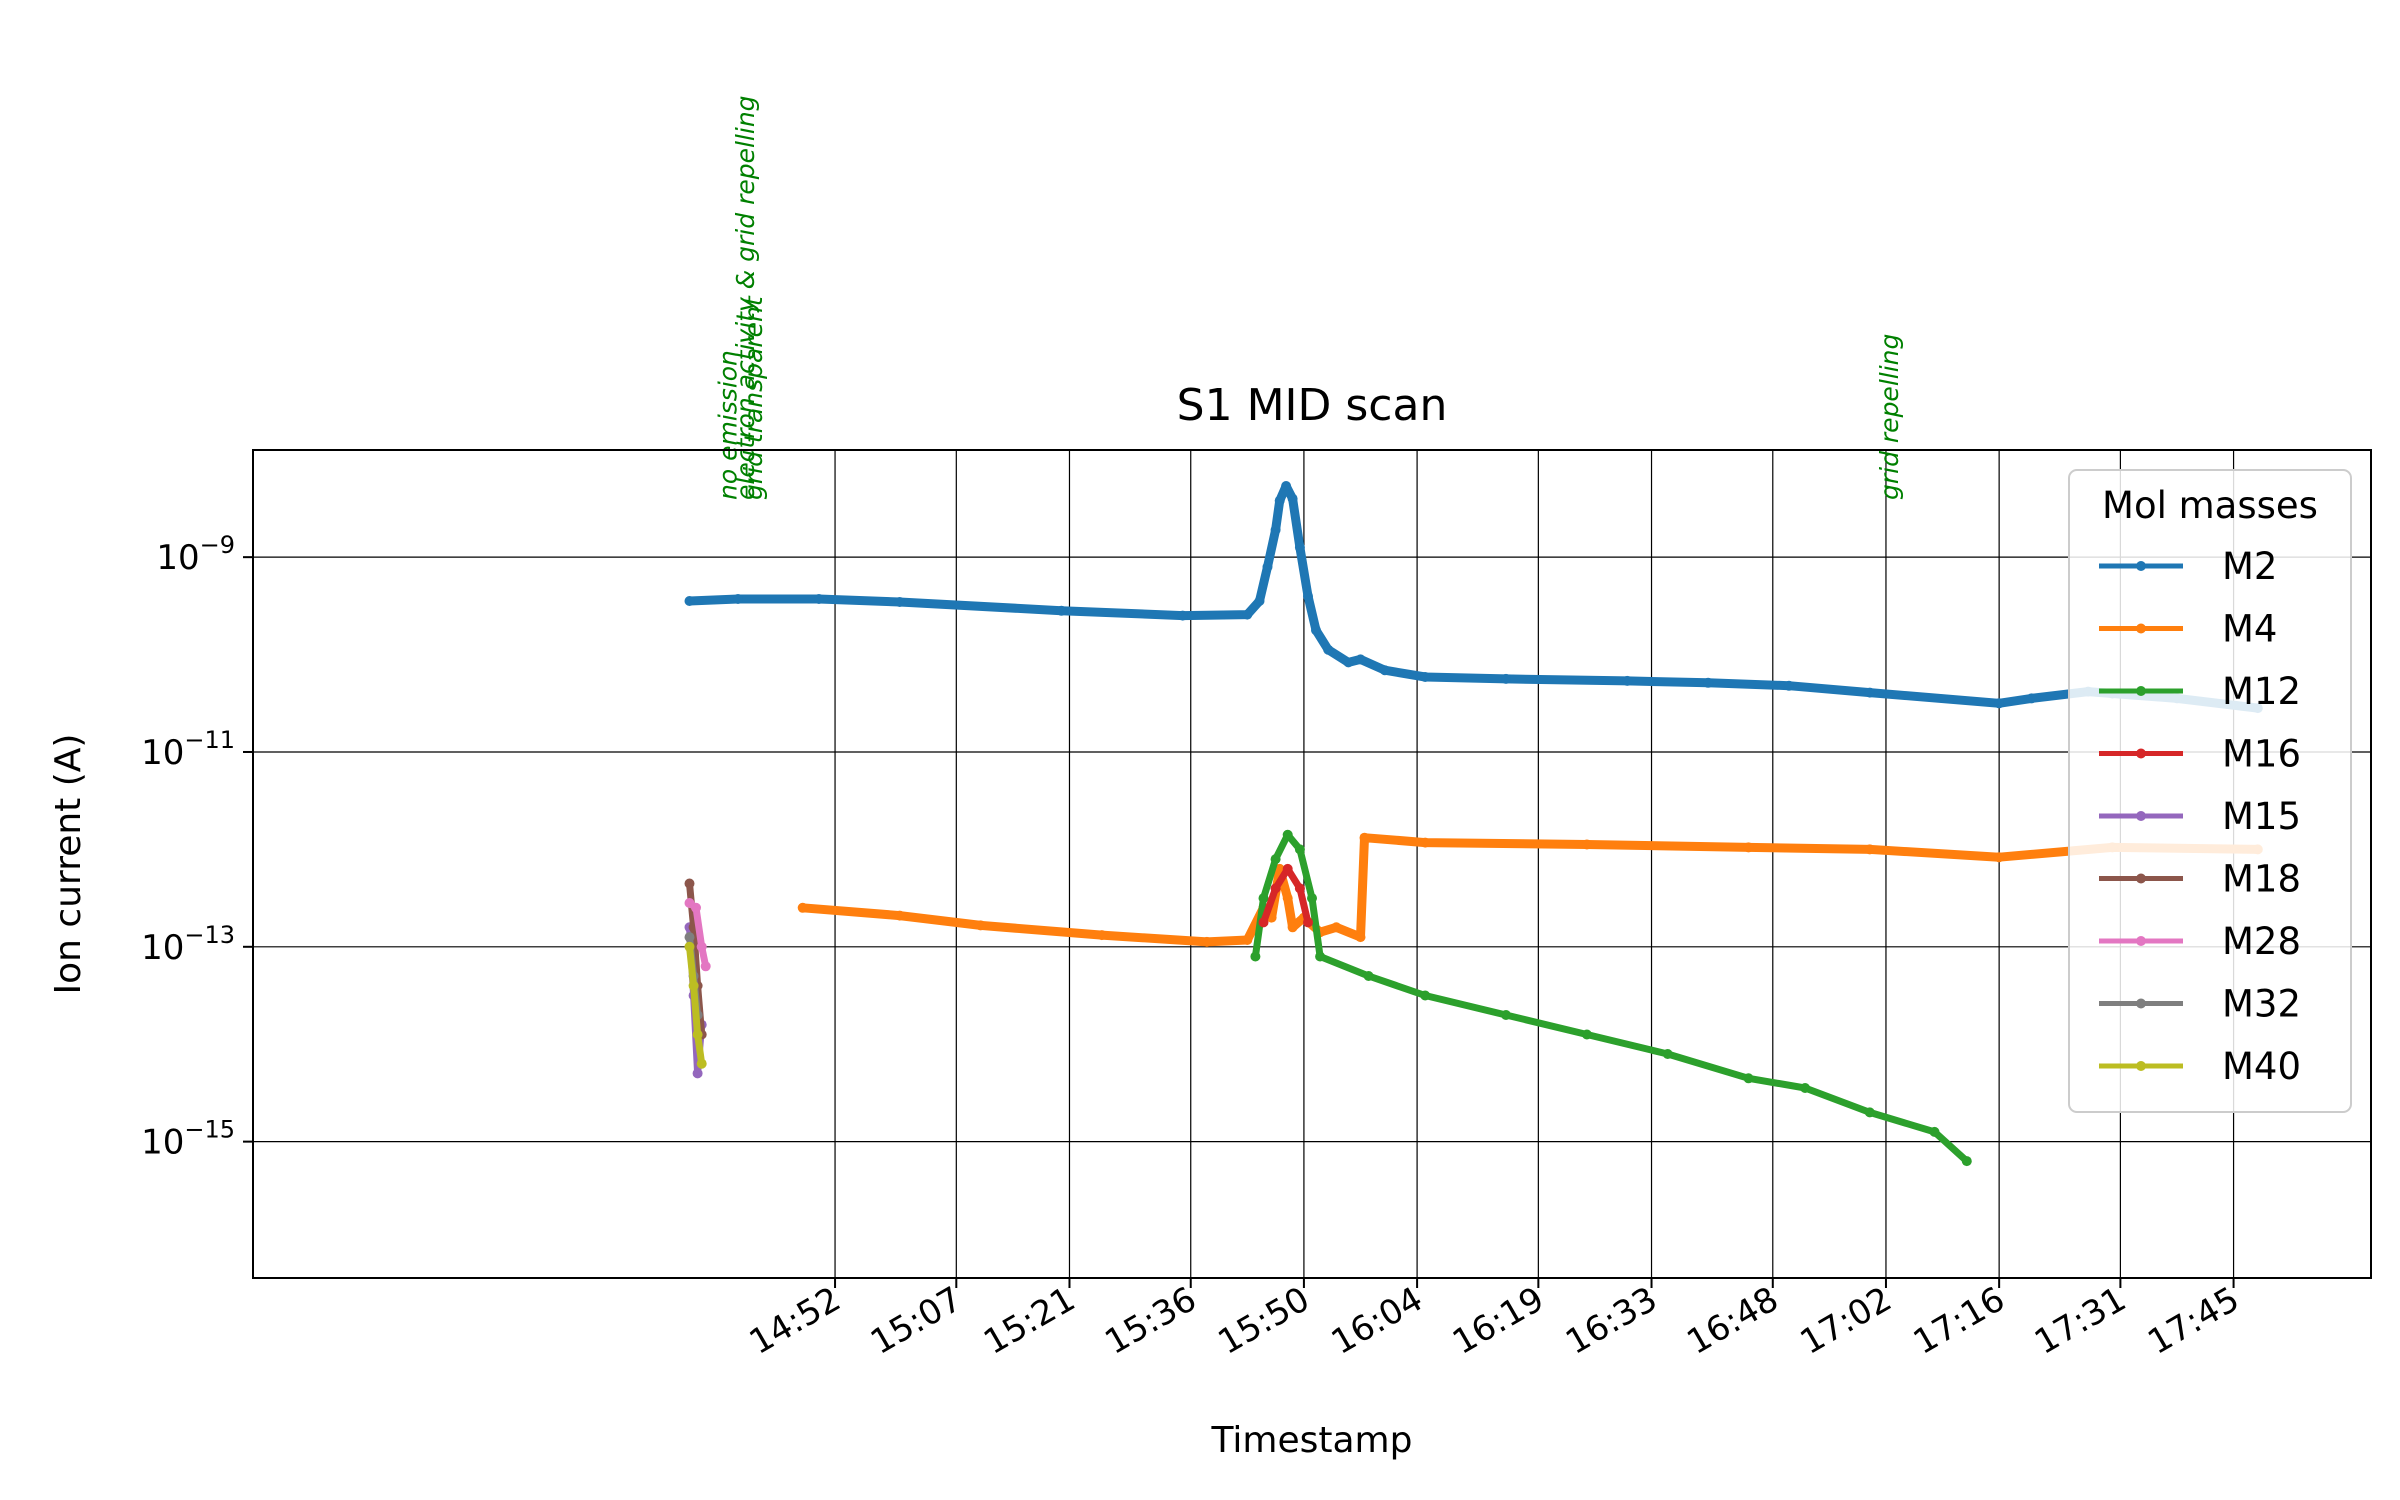  What do you see at coordinates (697, 935) in the screenshot?
I see `series-m28` at bounding box center [697, 935].